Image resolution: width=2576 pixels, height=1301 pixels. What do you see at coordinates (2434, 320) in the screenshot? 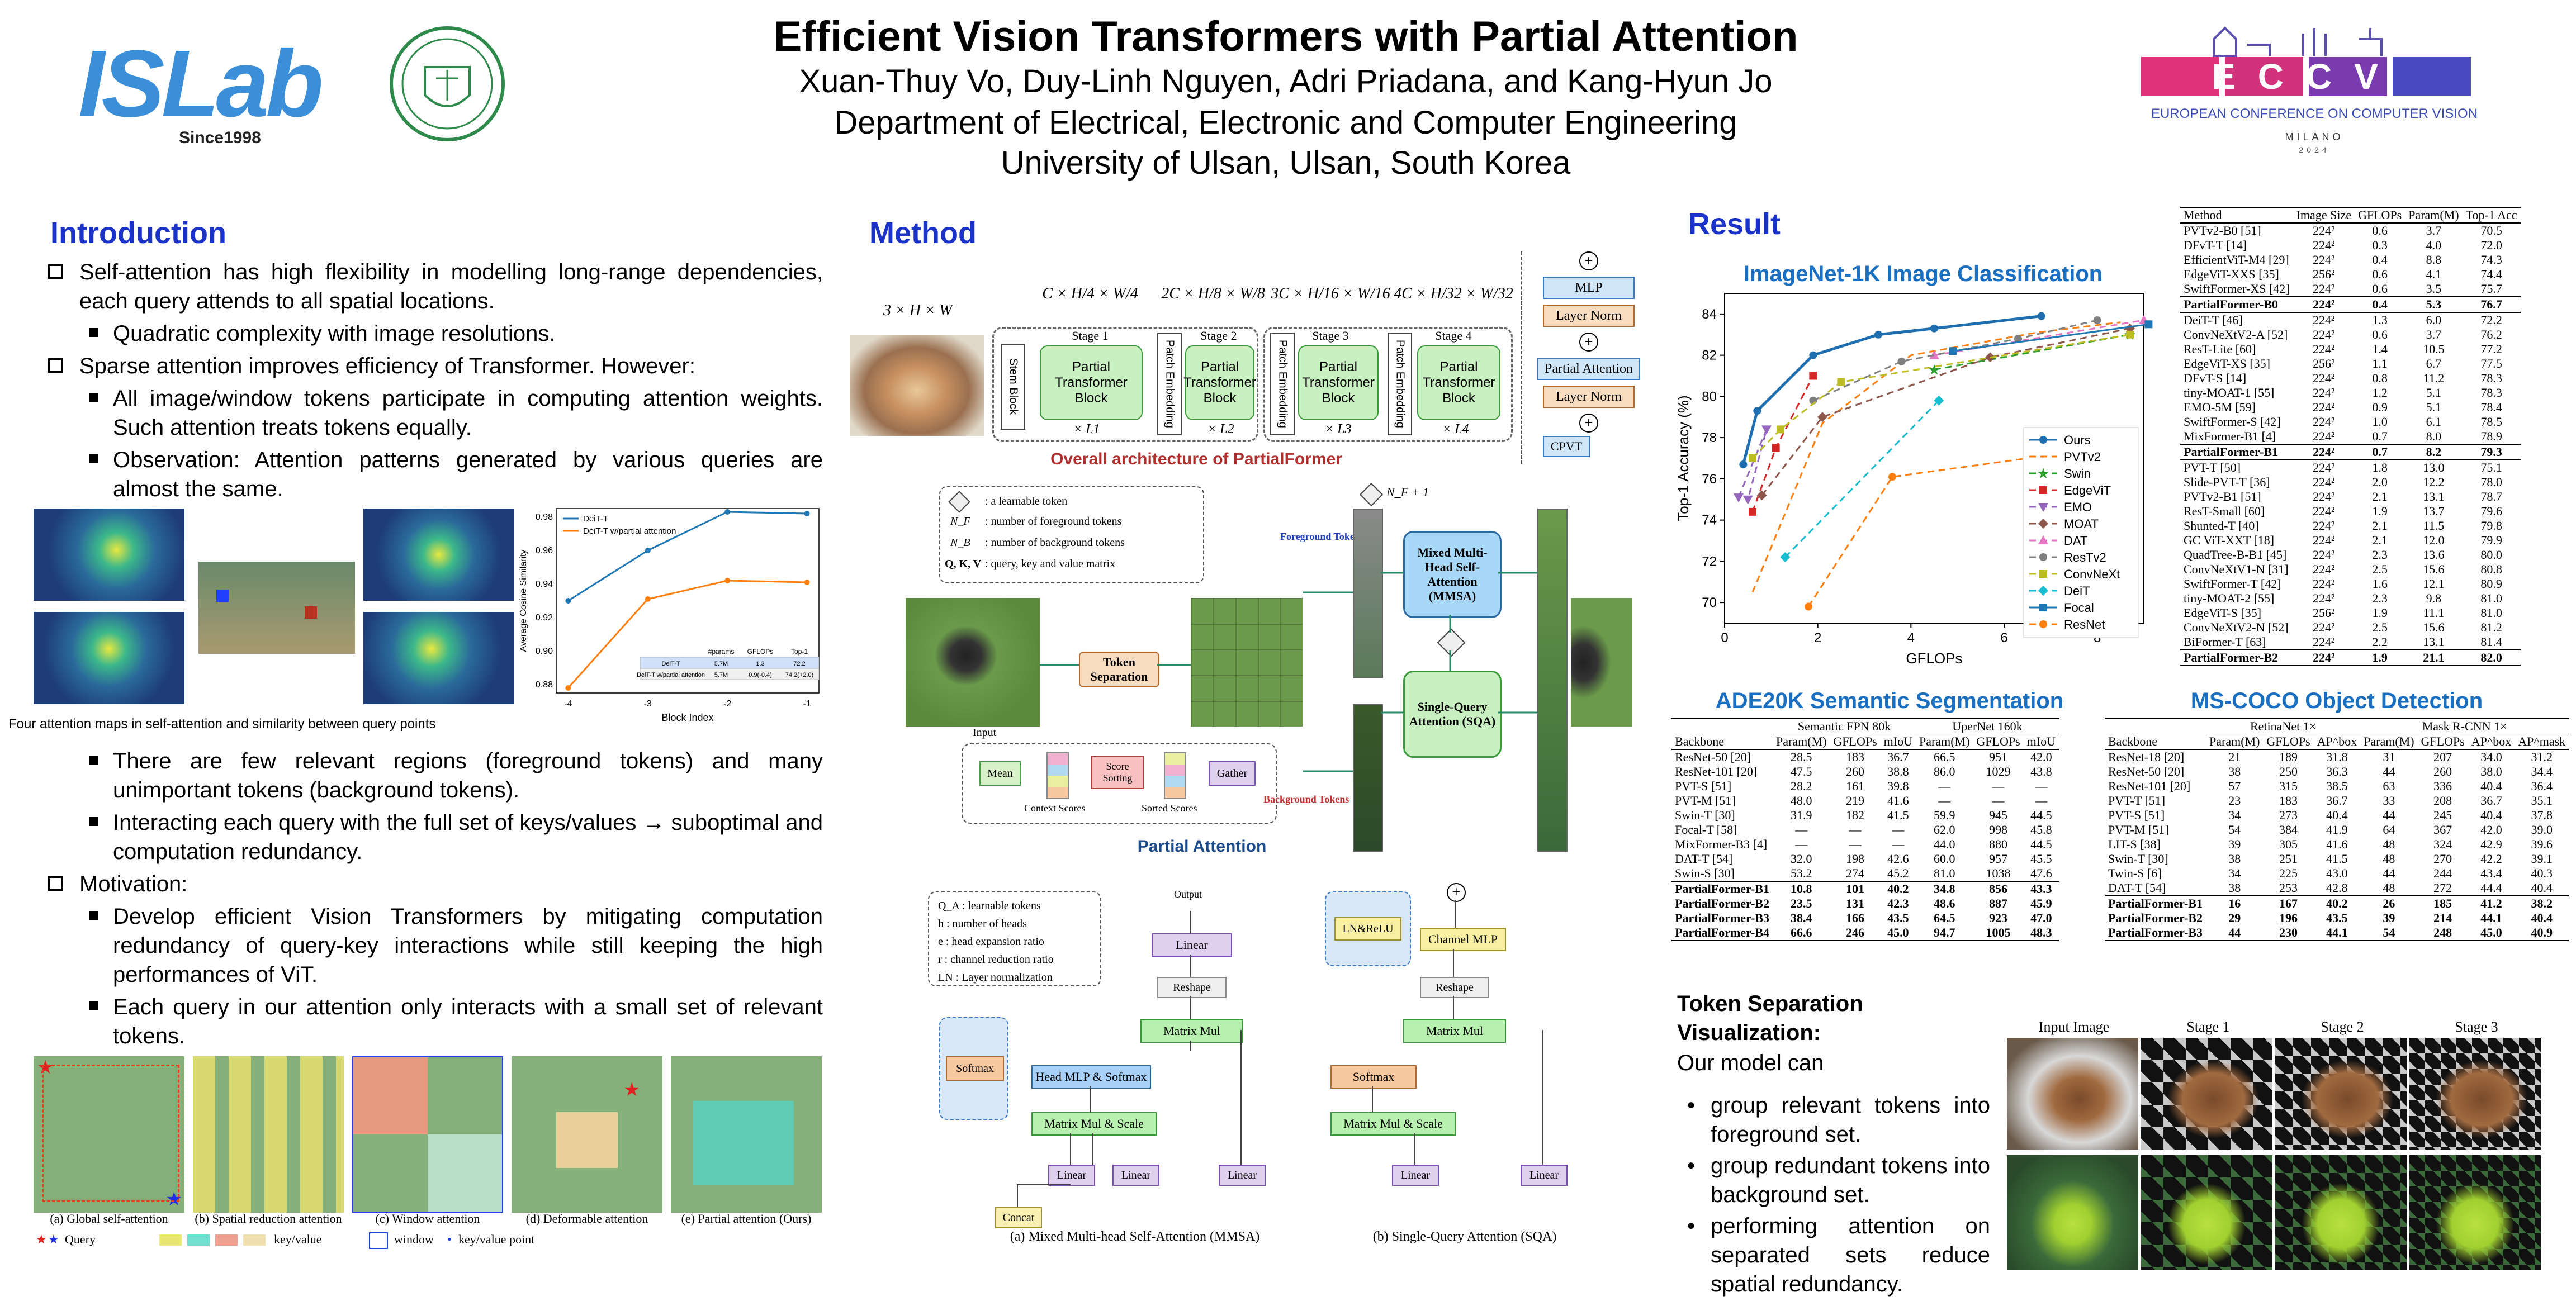
I see `table-cell: 6.0` at bounding box center [2434, 320].